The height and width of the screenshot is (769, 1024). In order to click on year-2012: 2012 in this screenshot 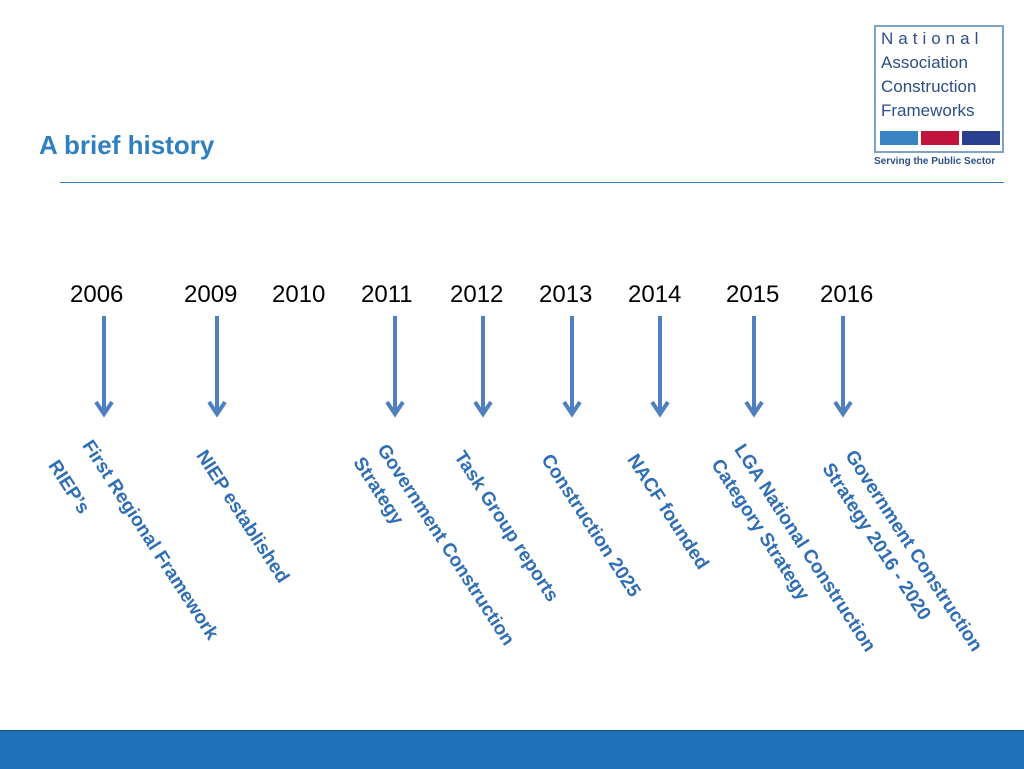, I will do `click(477, 294)`.